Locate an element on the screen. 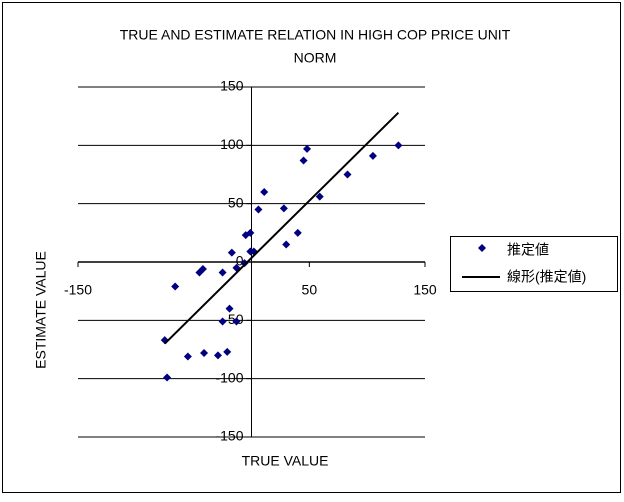 This screenshot has width=624, height=502. y-tick-label: -150 is located at coordinates (229, 436).